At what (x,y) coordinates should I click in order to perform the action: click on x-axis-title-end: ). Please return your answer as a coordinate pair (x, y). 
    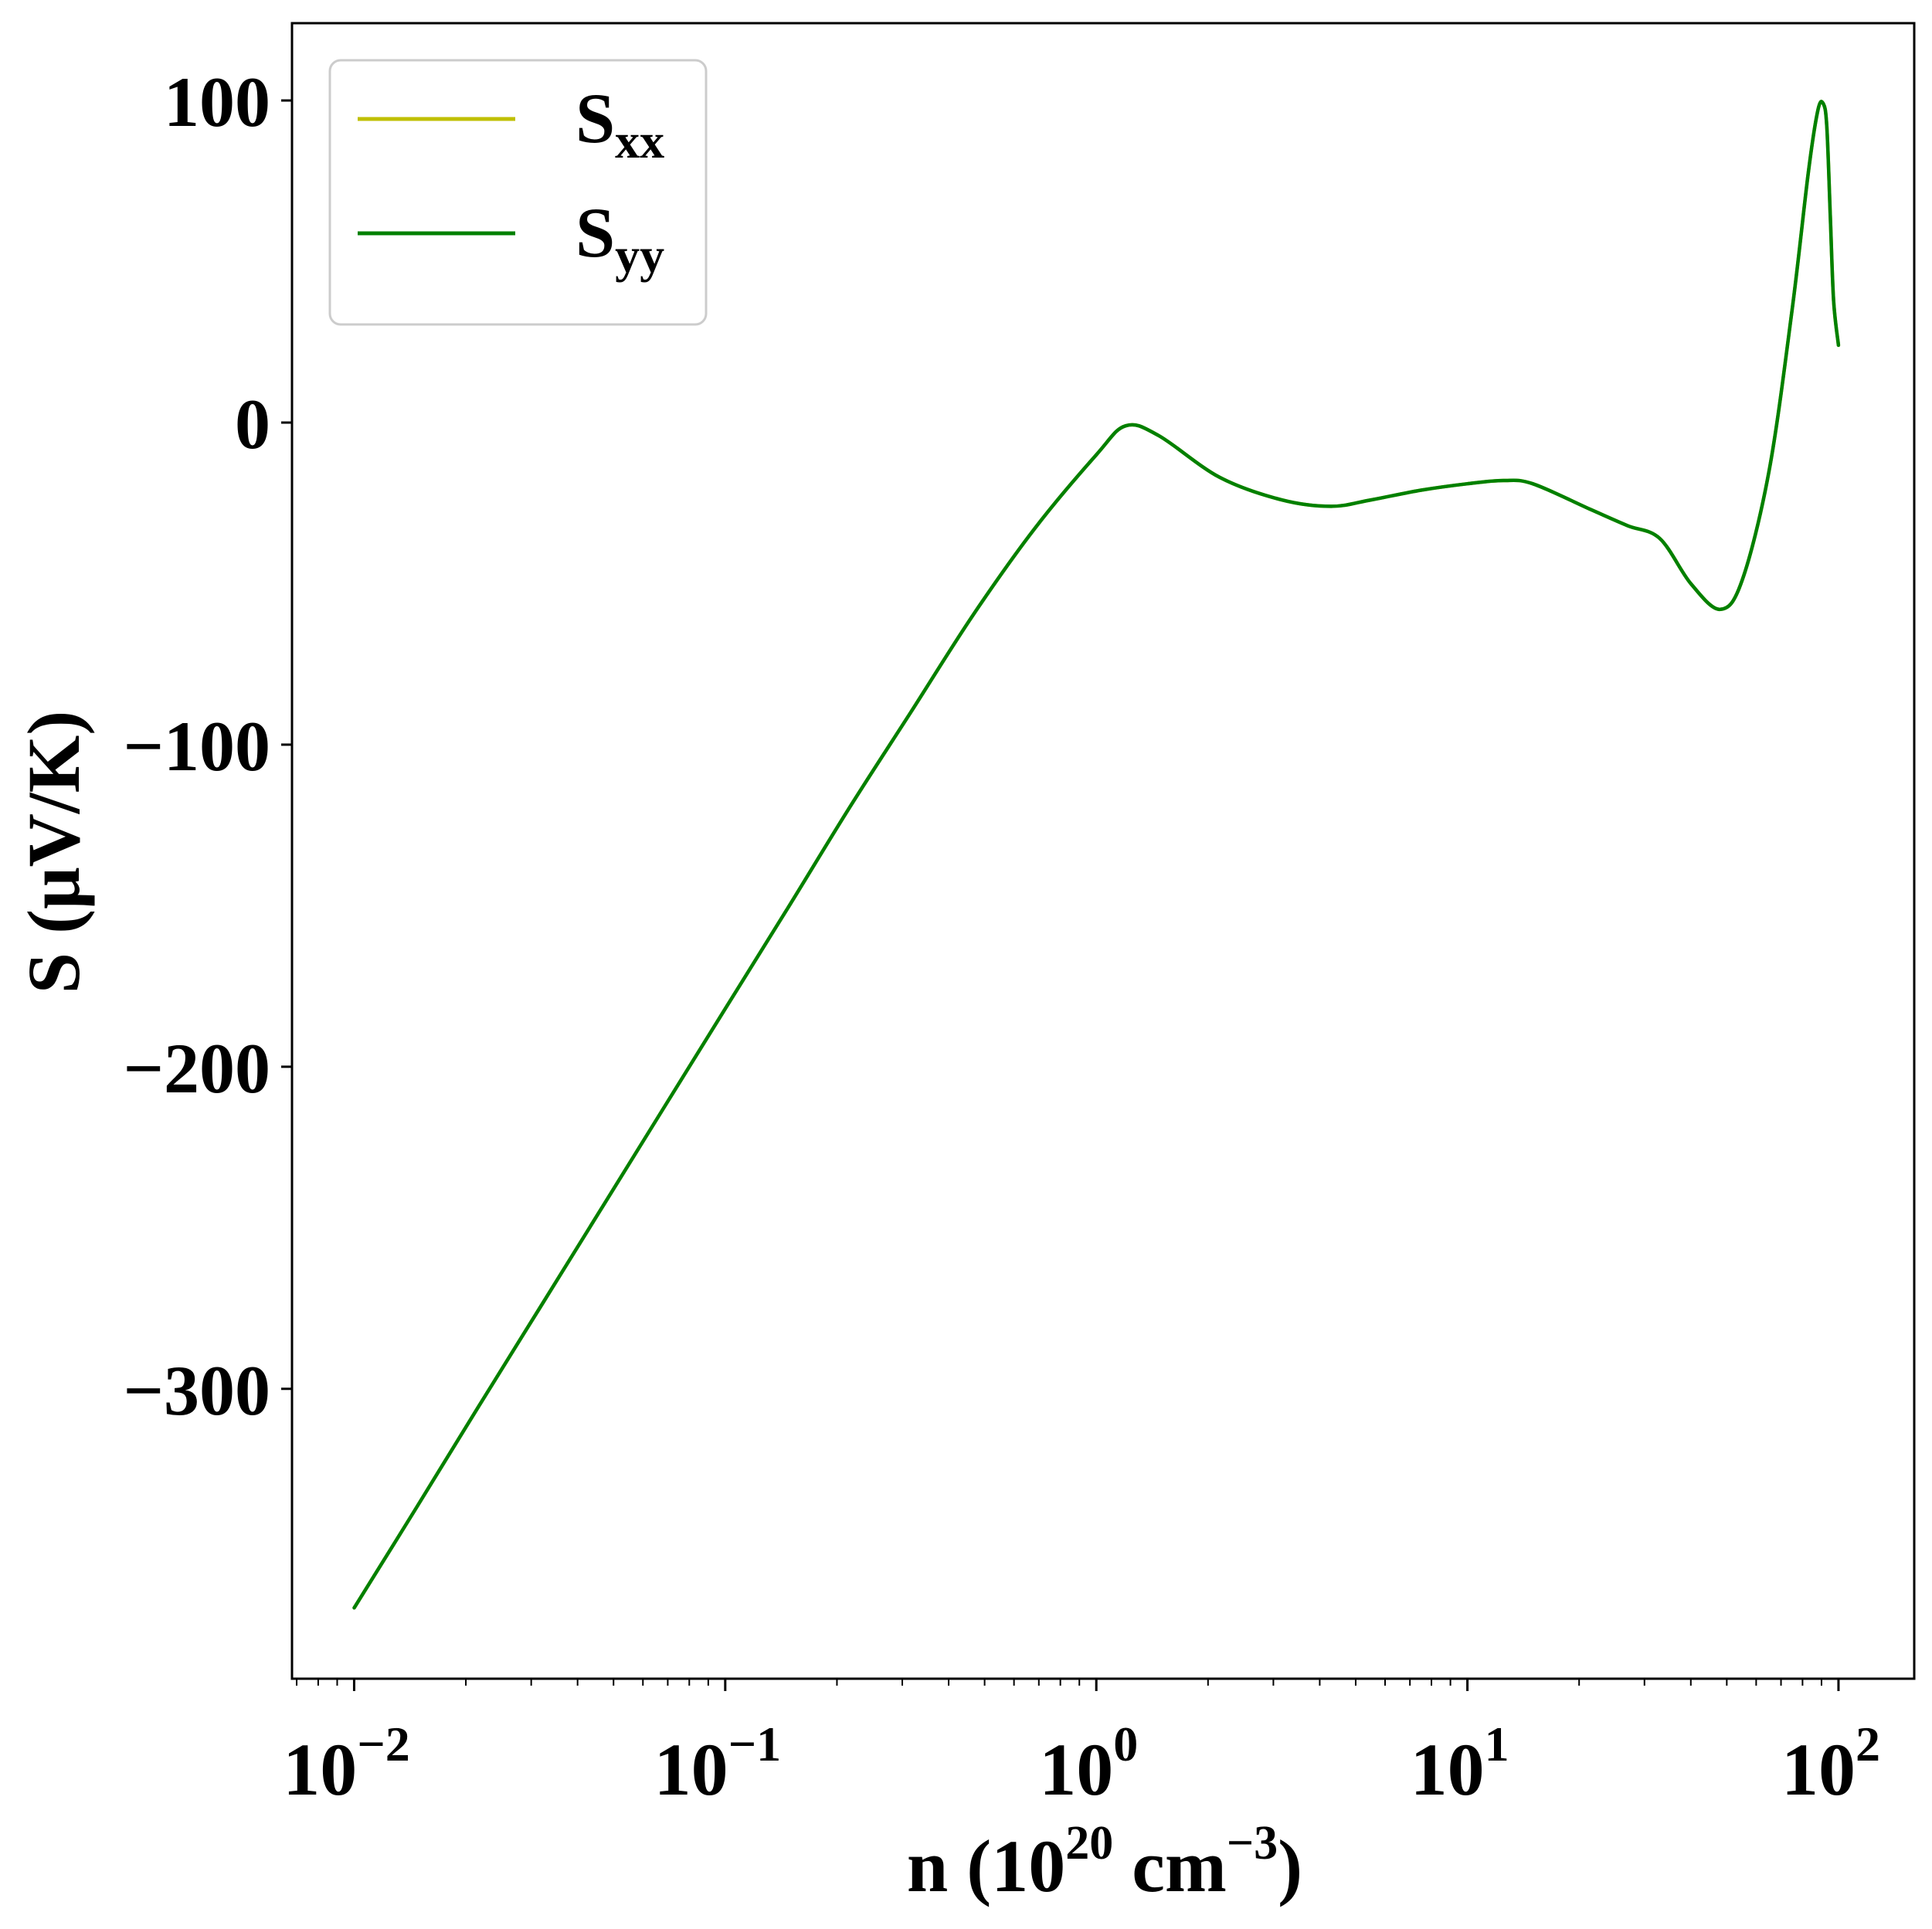
    Looking at the image, I should click on (1290, 1866).